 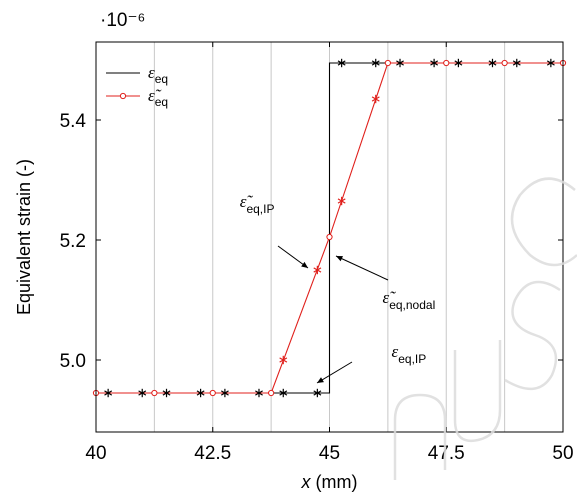 I want to click on x-tick-label: 47.5, so click(x=446, y=453).